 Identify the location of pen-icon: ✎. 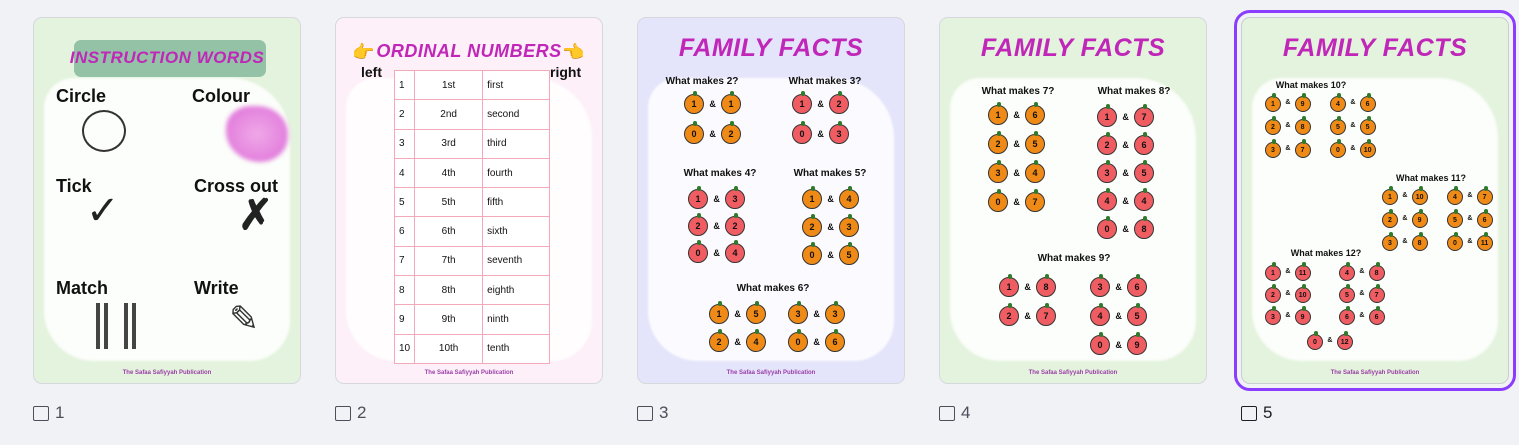
(244, 318).